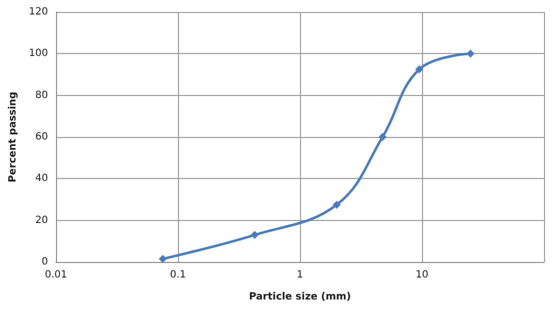 The height and width of the screenshot is (314, 560). Describe the element at coordinates (178, 275) in the screenshot. I see `x-tick-label: 0.1` at that location.